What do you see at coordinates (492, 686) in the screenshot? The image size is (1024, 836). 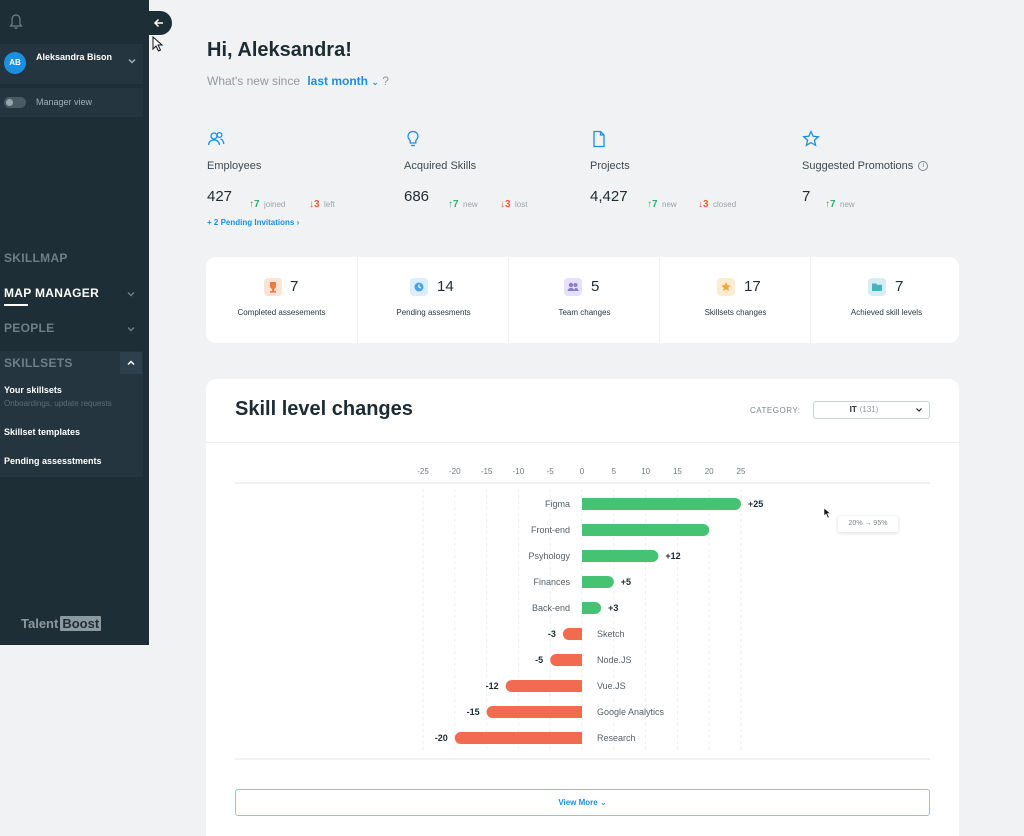 I see `data-label: -12` at bounding box center [492, 686].